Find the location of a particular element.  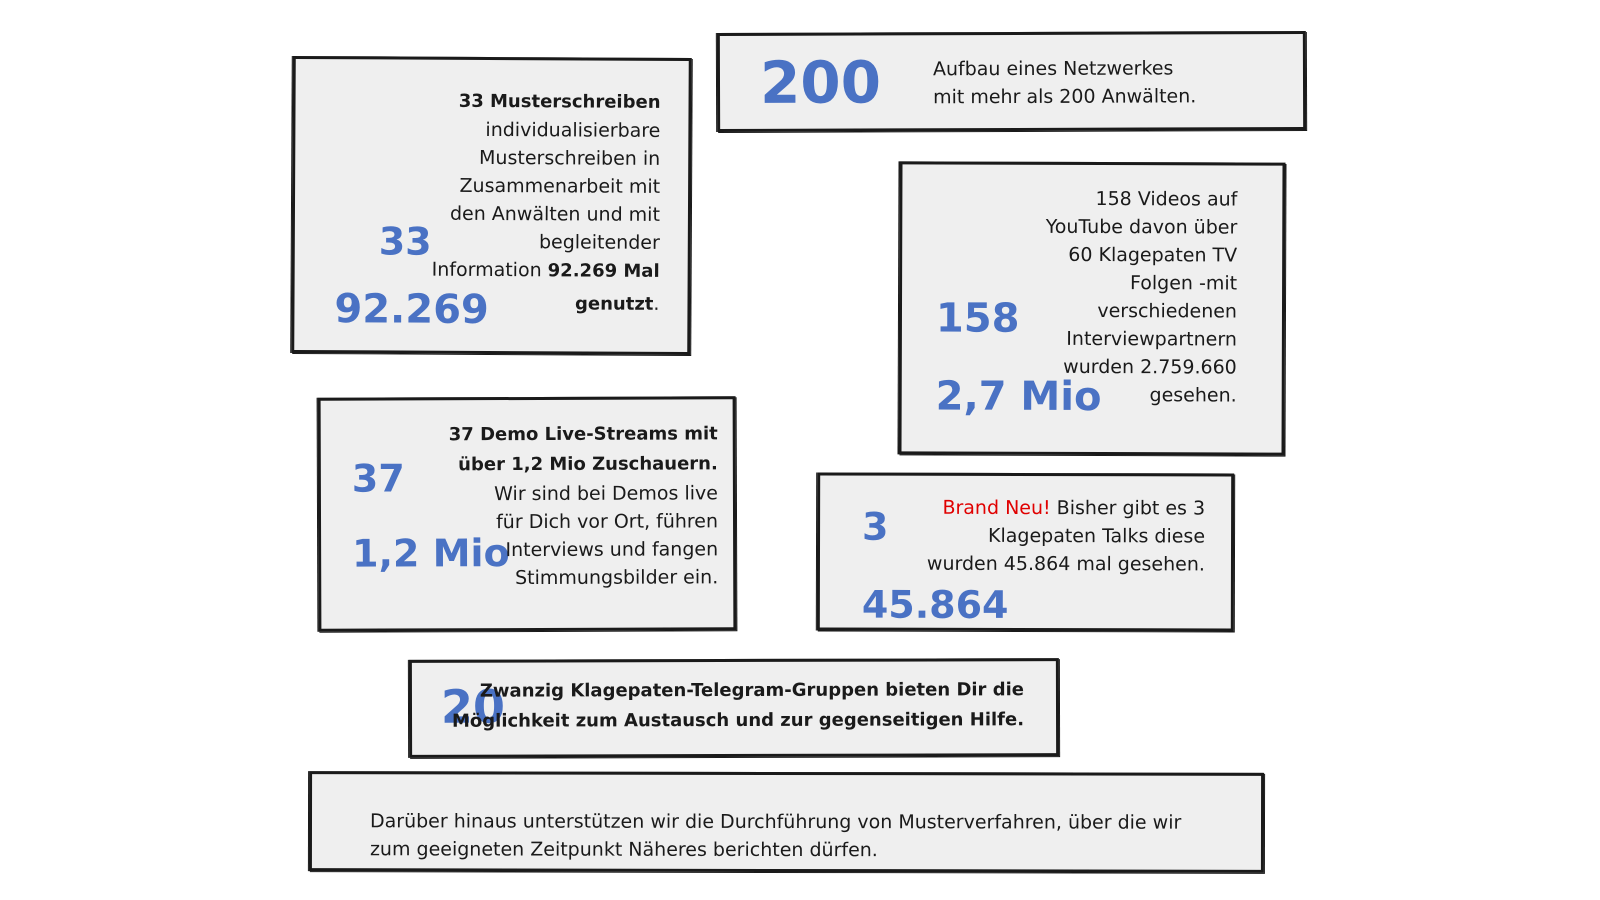

talks-line: Klagepaten Talks diese is located at coordinates (1097, 536).